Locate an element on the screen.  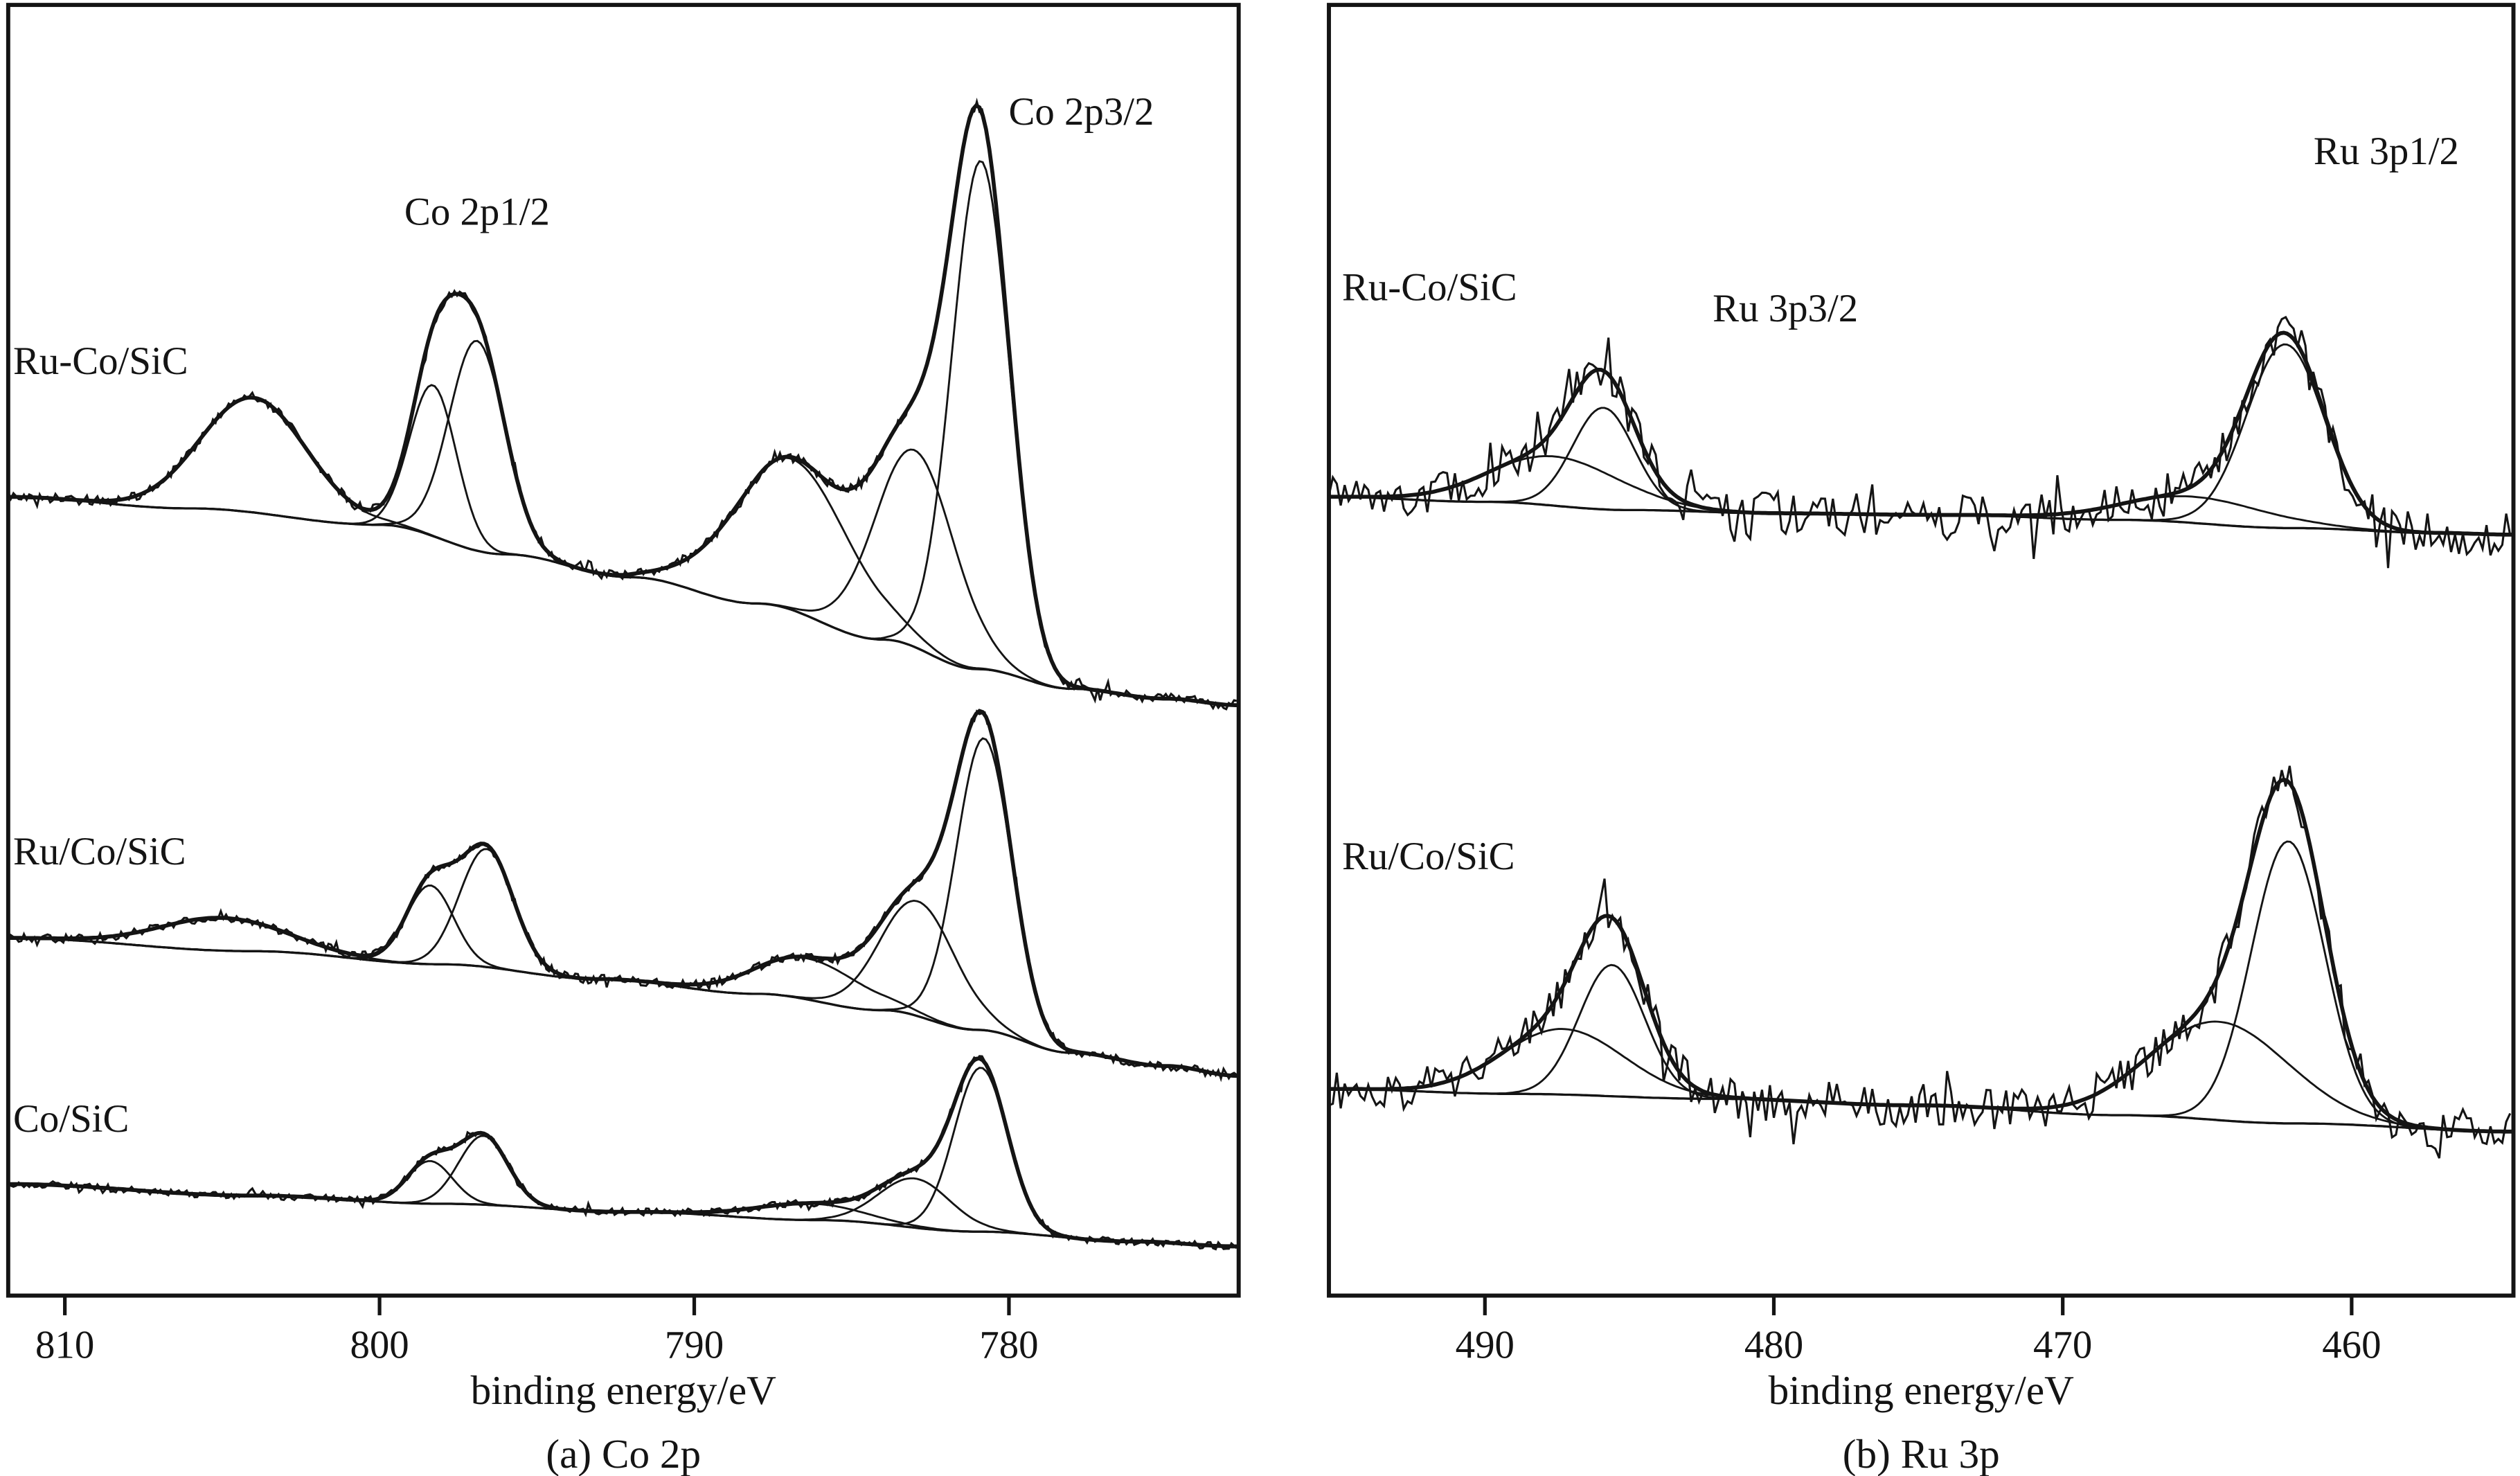
panel-b-x-axis-title: binding energy/eV is located at coordinates (1922, 1390).